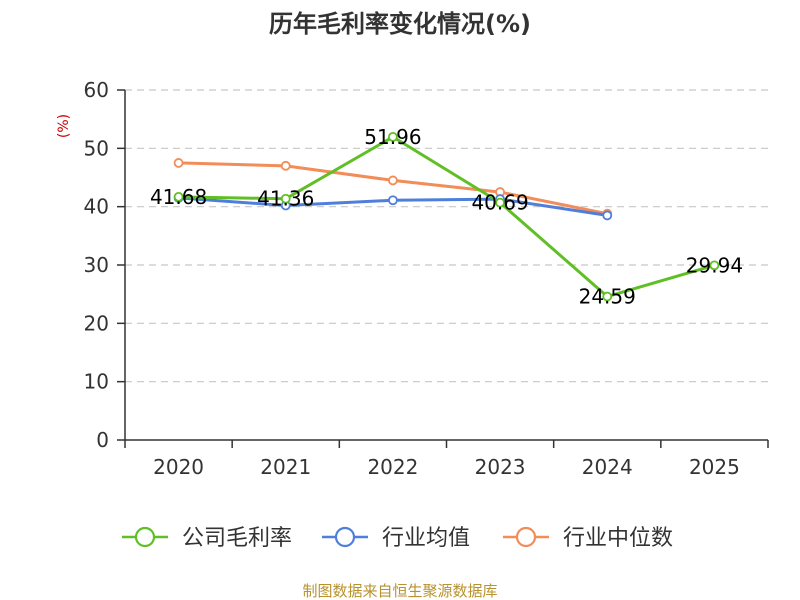  What do you see at coordinates (96, 382) in the screenshot?
I see `y-tick-label: 10` at bounding box center [96, 382].